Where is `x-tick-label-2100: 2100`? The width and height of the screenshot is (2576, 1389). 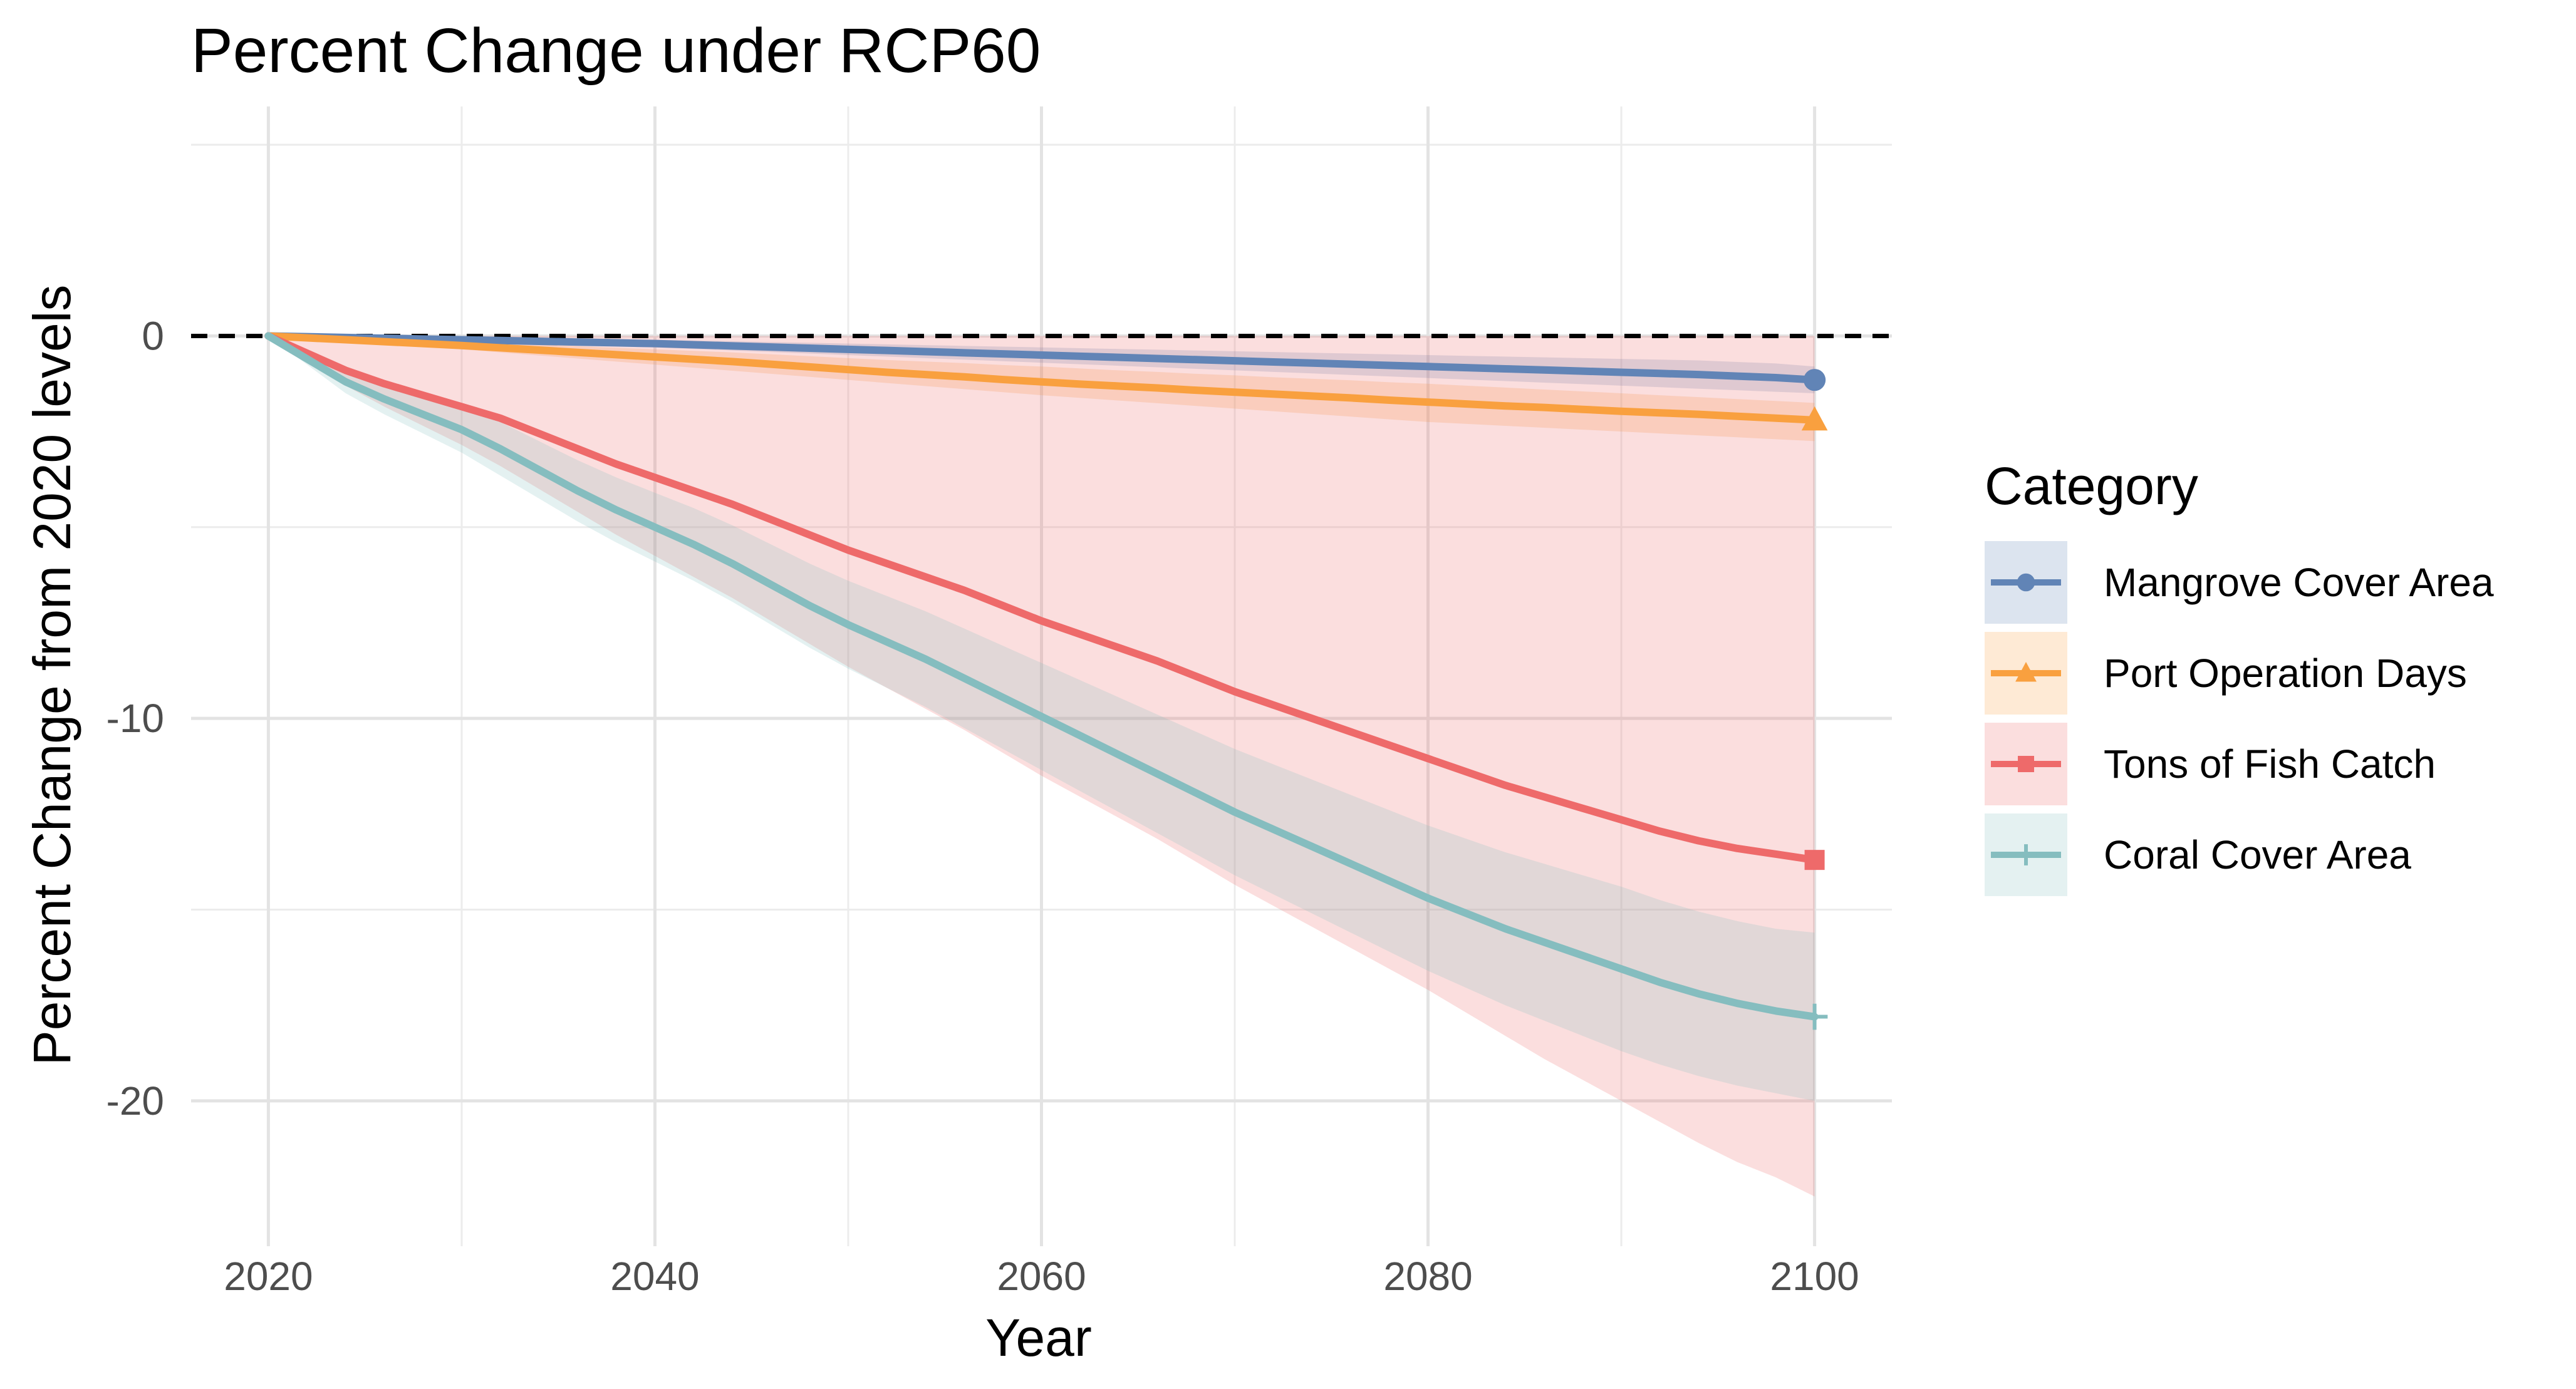
x-tick-label-2100: 2100 is located at coordinates (1814, 1276).